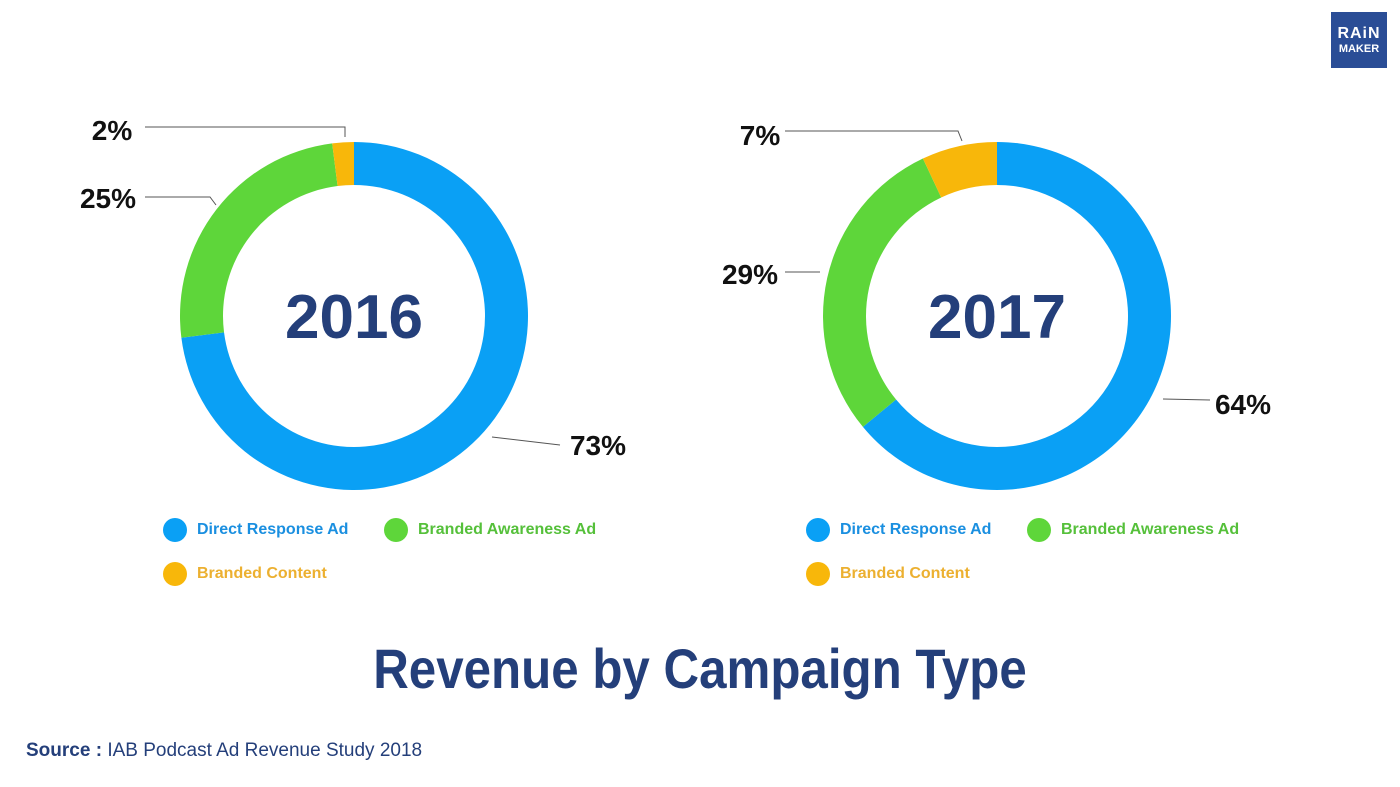  Describe the element at coordinates (1359, 33) in the screenshot. I see `logo-line1: RAiN` at that location.